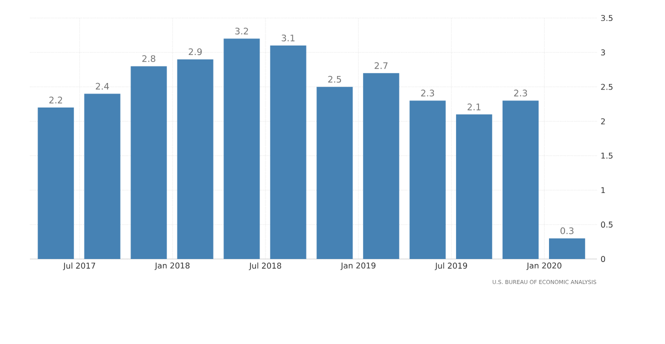 This screenshot has height=344, width=665. Describe the element at coordinates (567, 230) in the screenshot. I see `data-label: 0.3` at that location.